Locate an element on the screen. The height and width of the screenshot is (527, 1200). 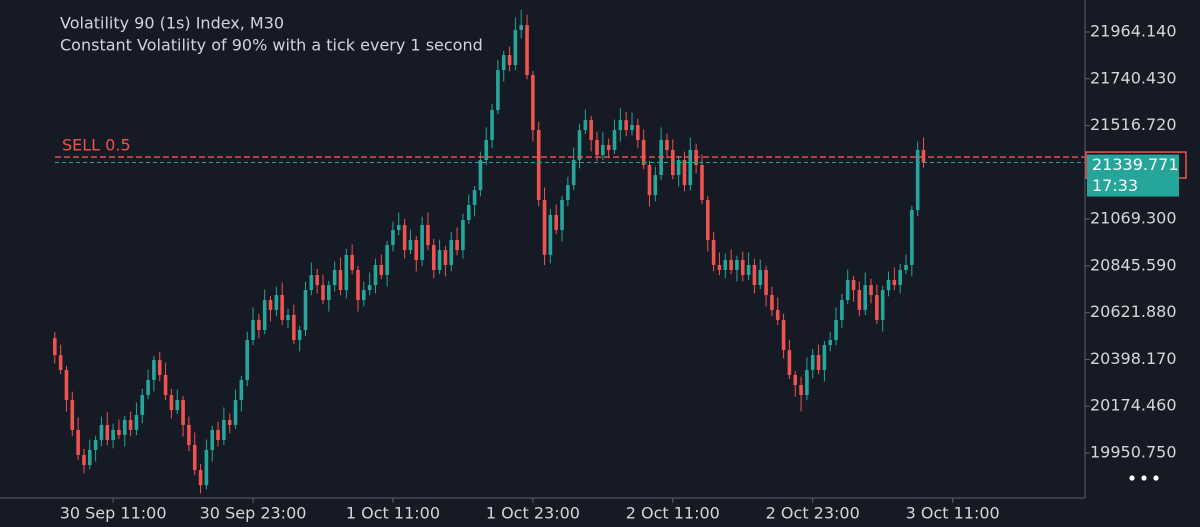
y-tick-label: 21740.430 is located at coordinates (1133, 77).